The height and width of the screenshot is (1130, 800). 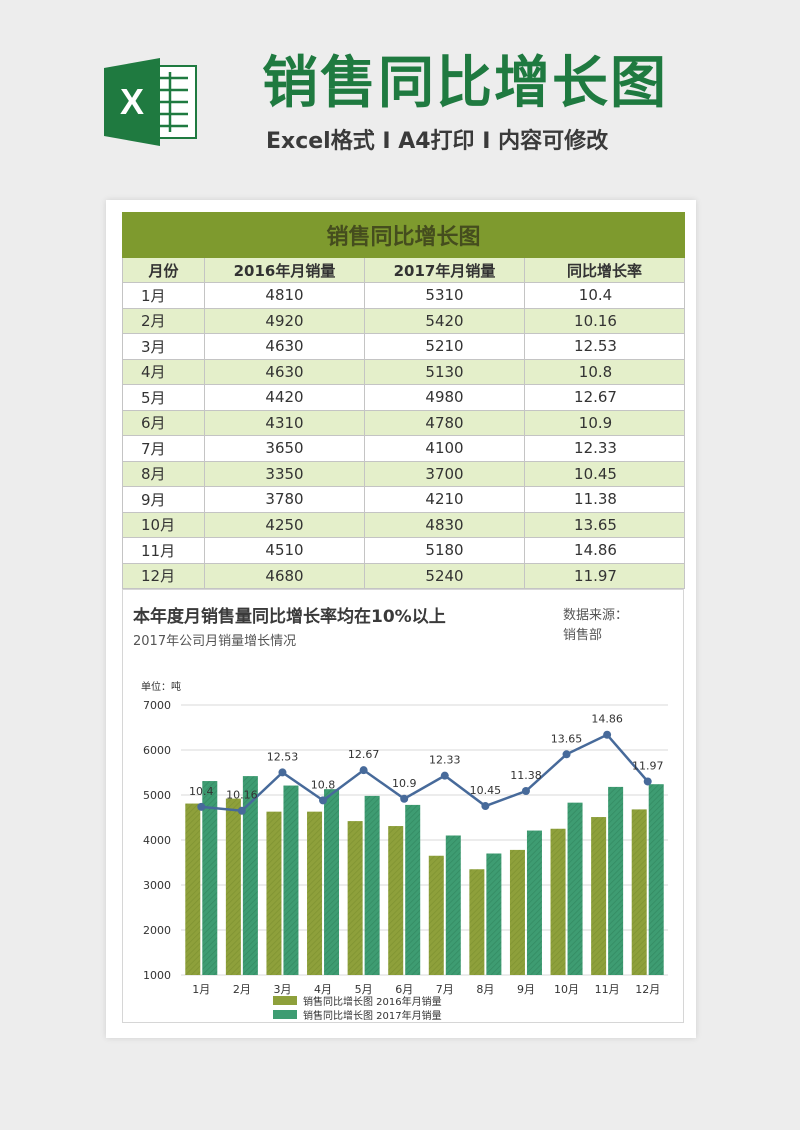 I want to click on excel-icon: X, so click(x=150, y=102).